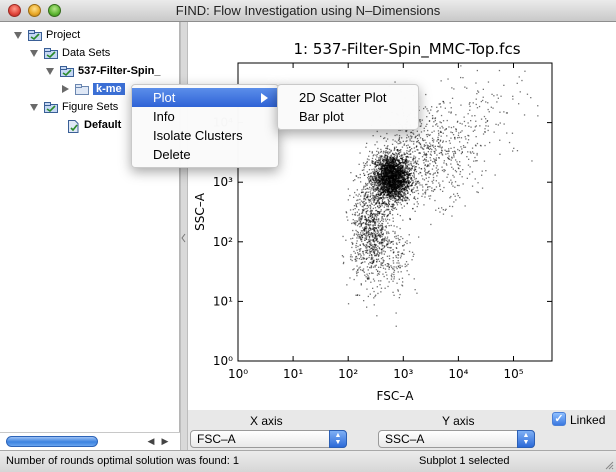  Describe the element at coordinates (609, 465) in the screenshot. I see `resize-grip-icon` at that location.